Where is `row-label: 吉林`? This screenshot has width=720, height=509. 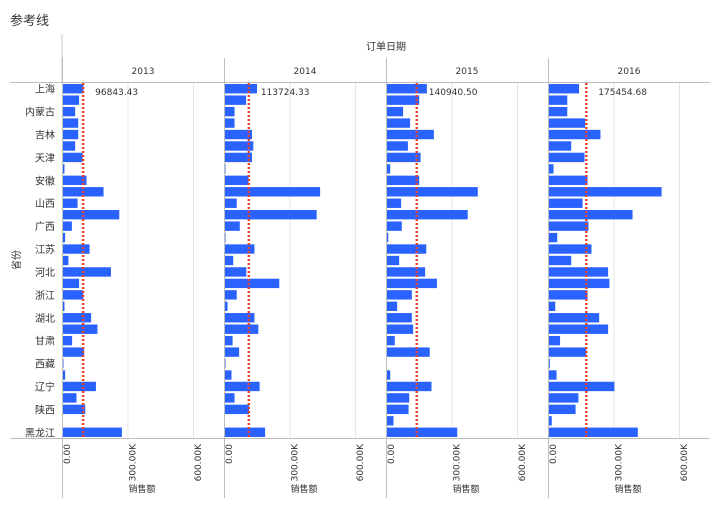
row-label: 吉林 is located at coordinates (45, 135).